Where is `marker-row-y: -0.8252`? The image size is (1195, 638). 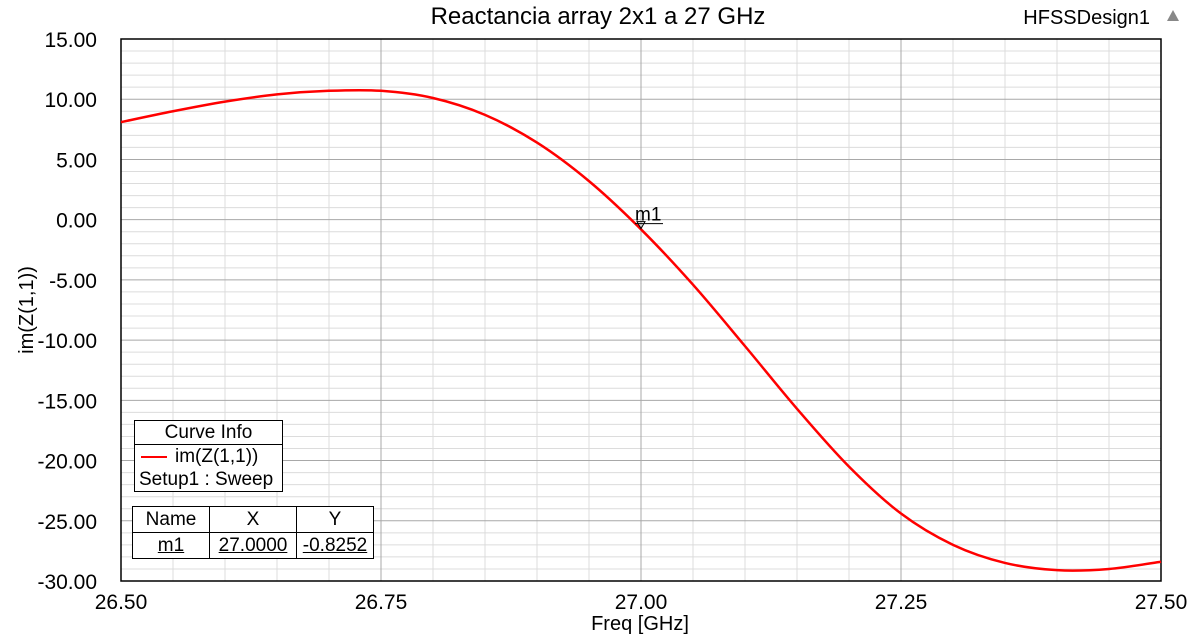 marker-row-y: -0.8252 is located at coordinates (335, 545).